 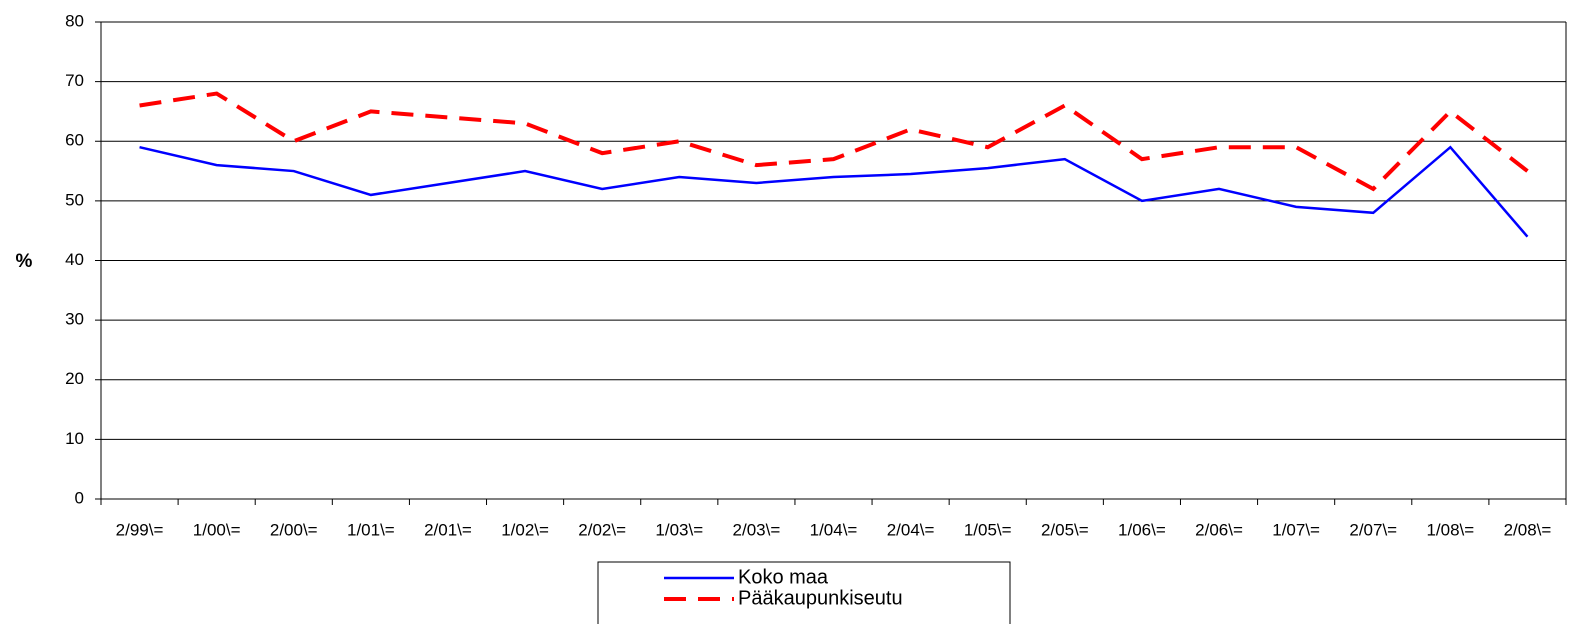 I want to click on legend-box, so click(x=804, y=592).